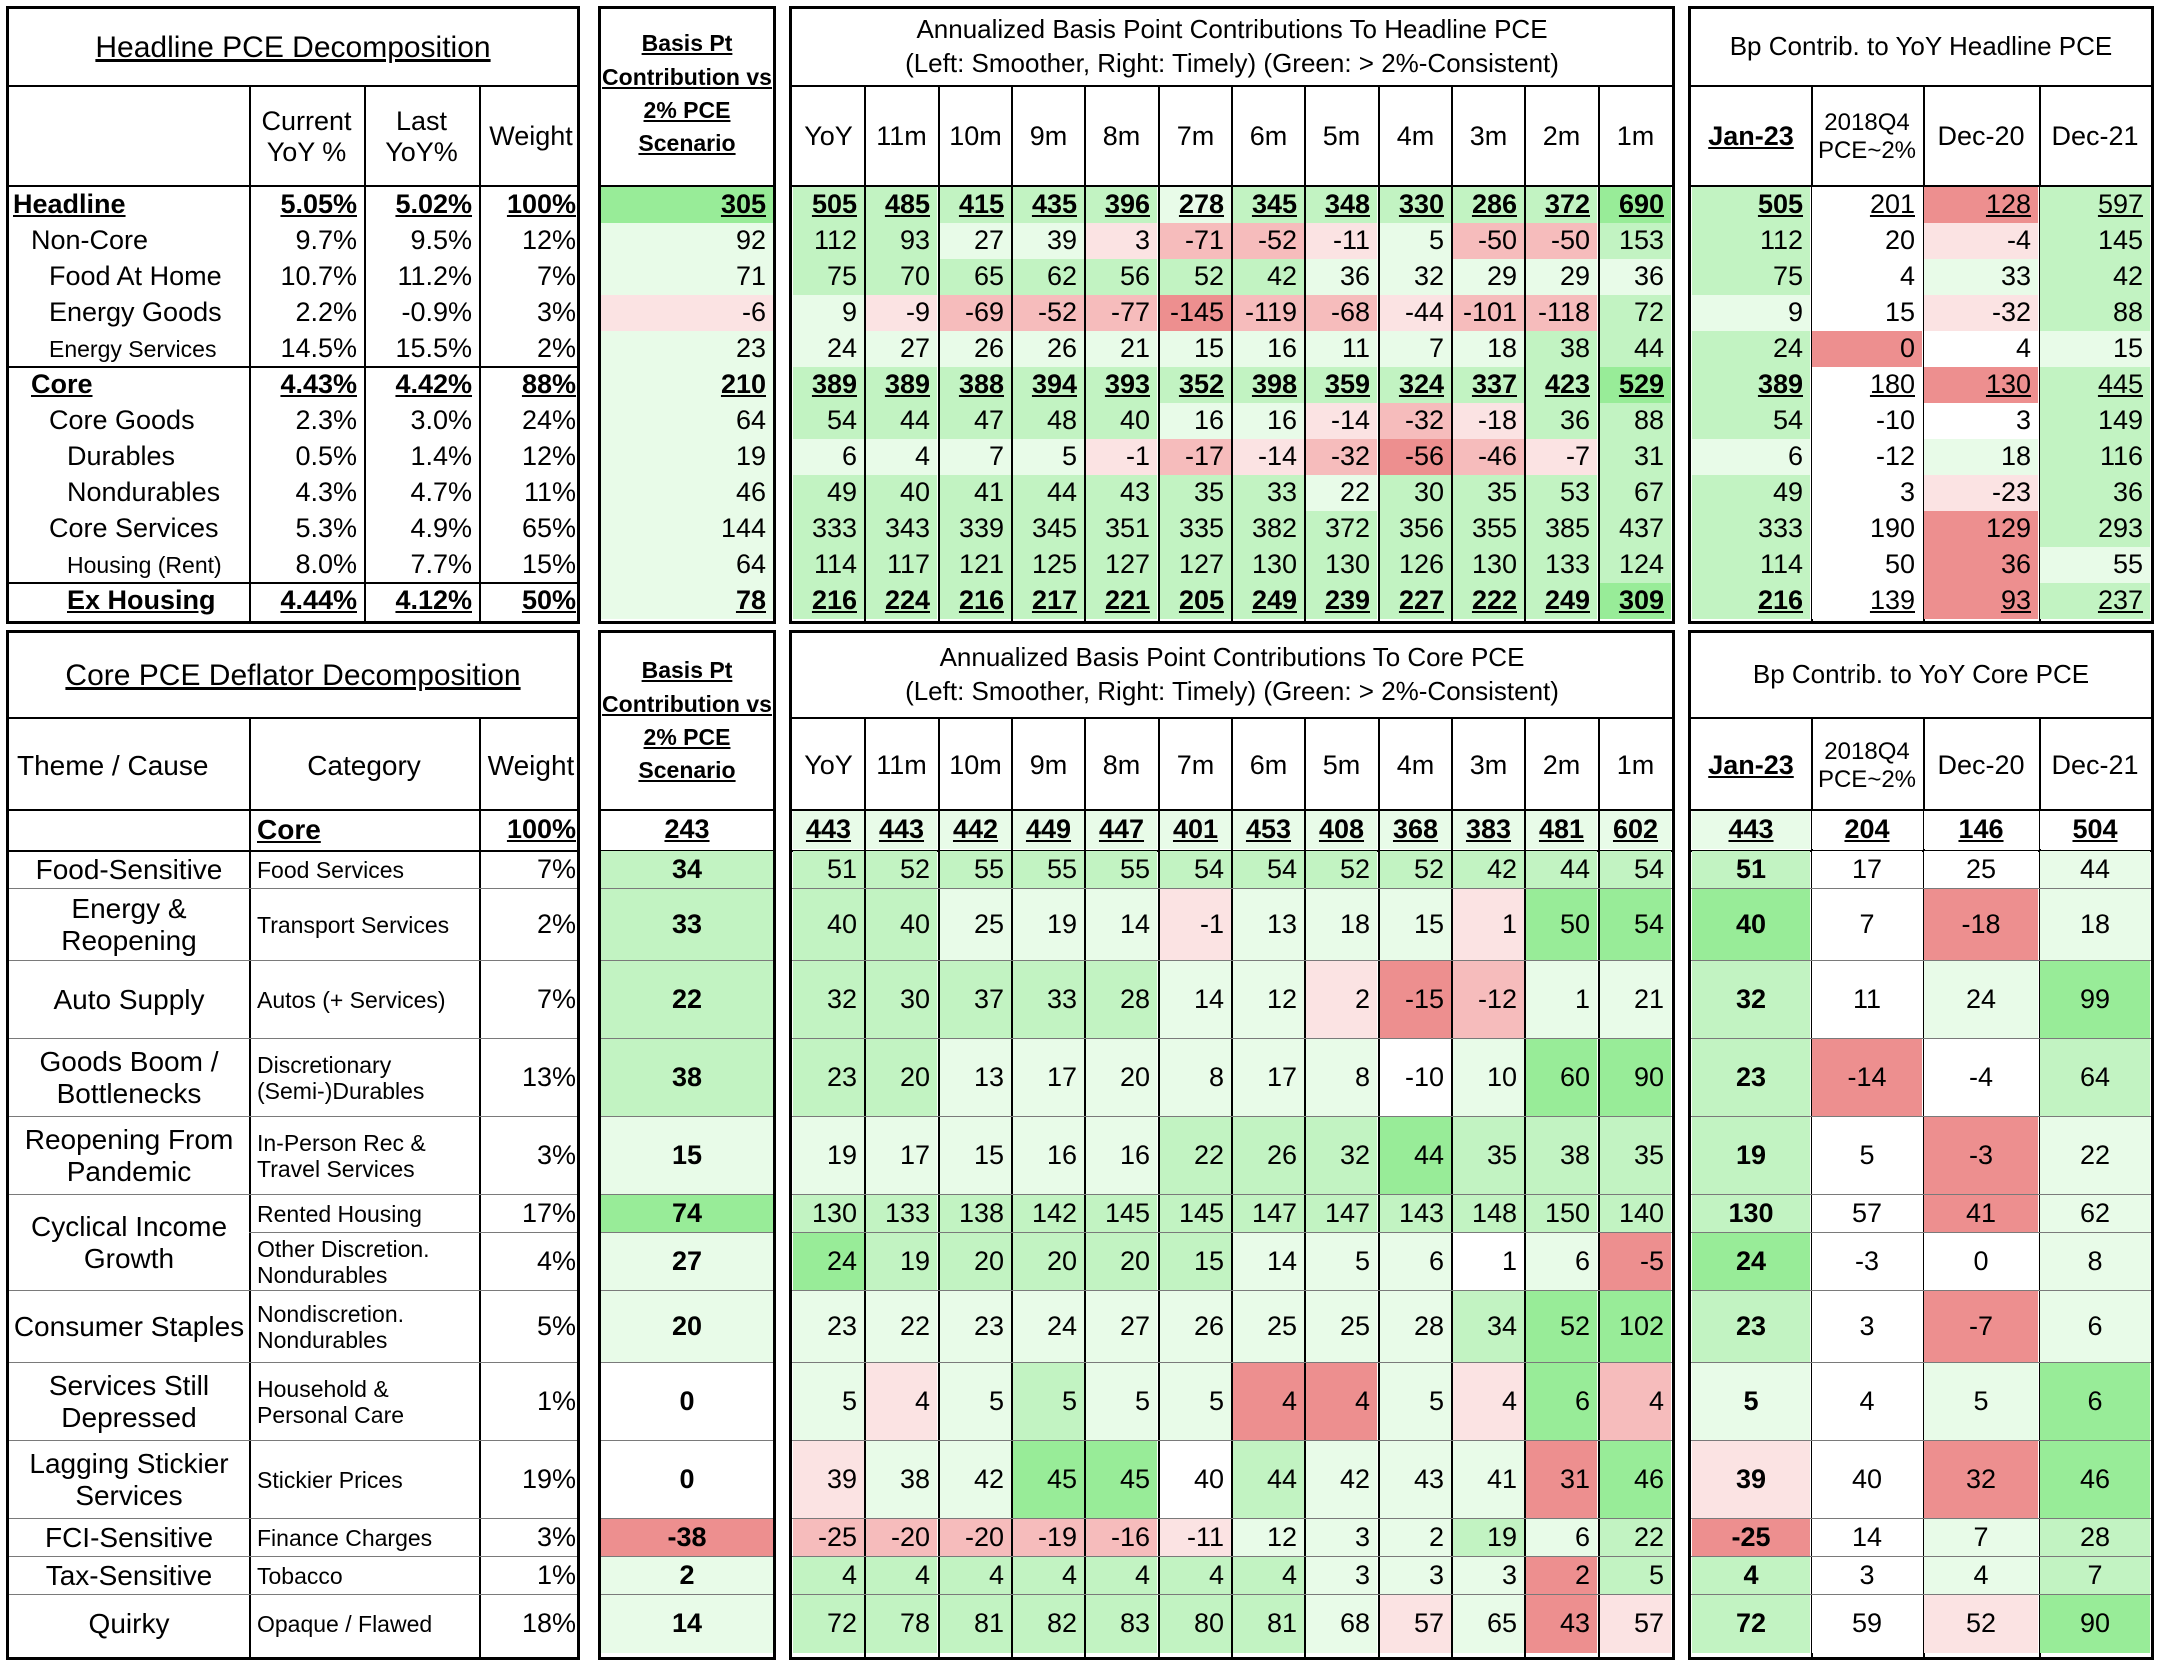  Describe the element at coordinates (687, 1538) in the screenshot. I see `basis-value: -38` at that location.